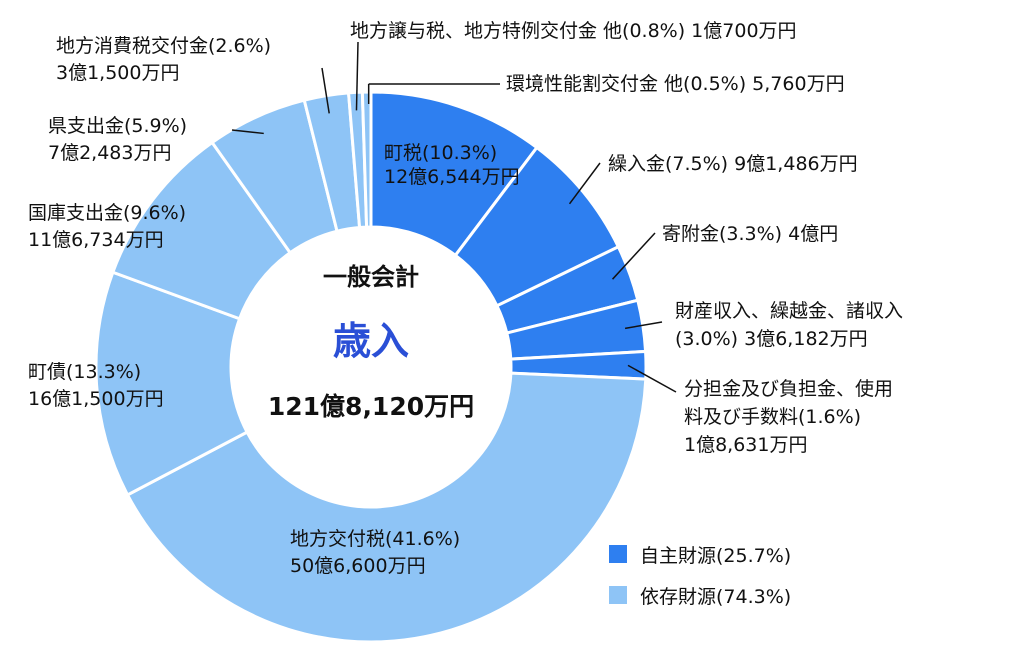  I want to click on center-total: 121億8,120万円, so click(371, 406).